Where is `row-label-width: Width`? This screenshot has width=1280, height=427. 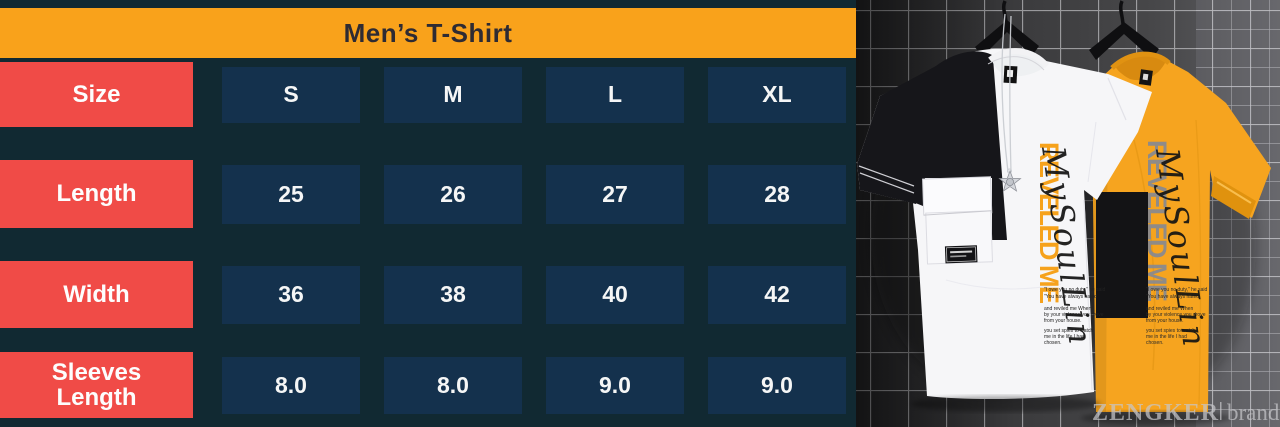 row-label-width: Width is located at coordinates (96, 294).